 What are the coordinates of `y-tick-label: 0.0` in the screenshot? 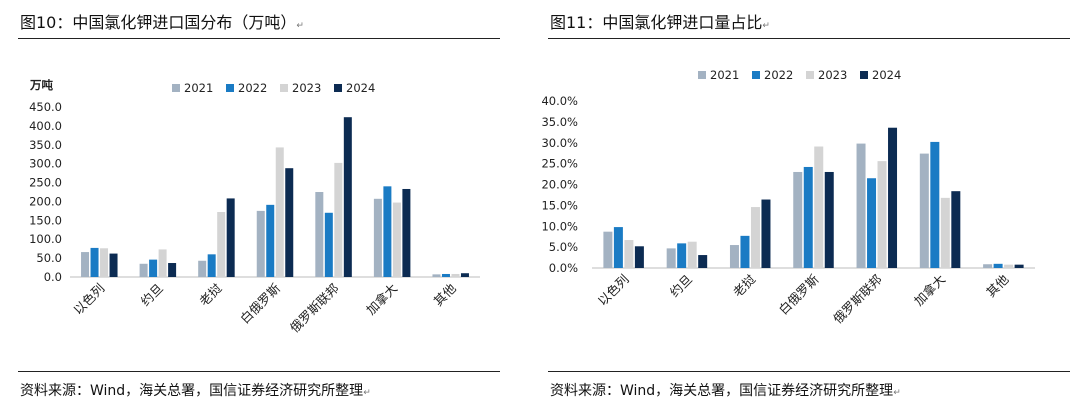 It's located at (53, 277).